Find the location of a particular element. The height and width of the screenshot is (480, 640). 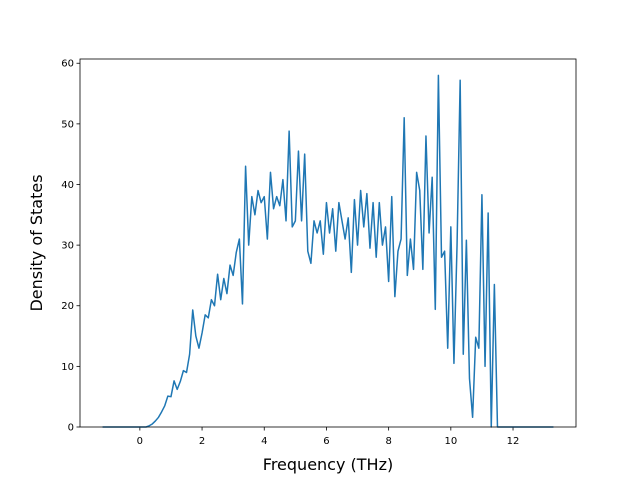

x-tick-label: 4 is located at coordinates (264, 441).